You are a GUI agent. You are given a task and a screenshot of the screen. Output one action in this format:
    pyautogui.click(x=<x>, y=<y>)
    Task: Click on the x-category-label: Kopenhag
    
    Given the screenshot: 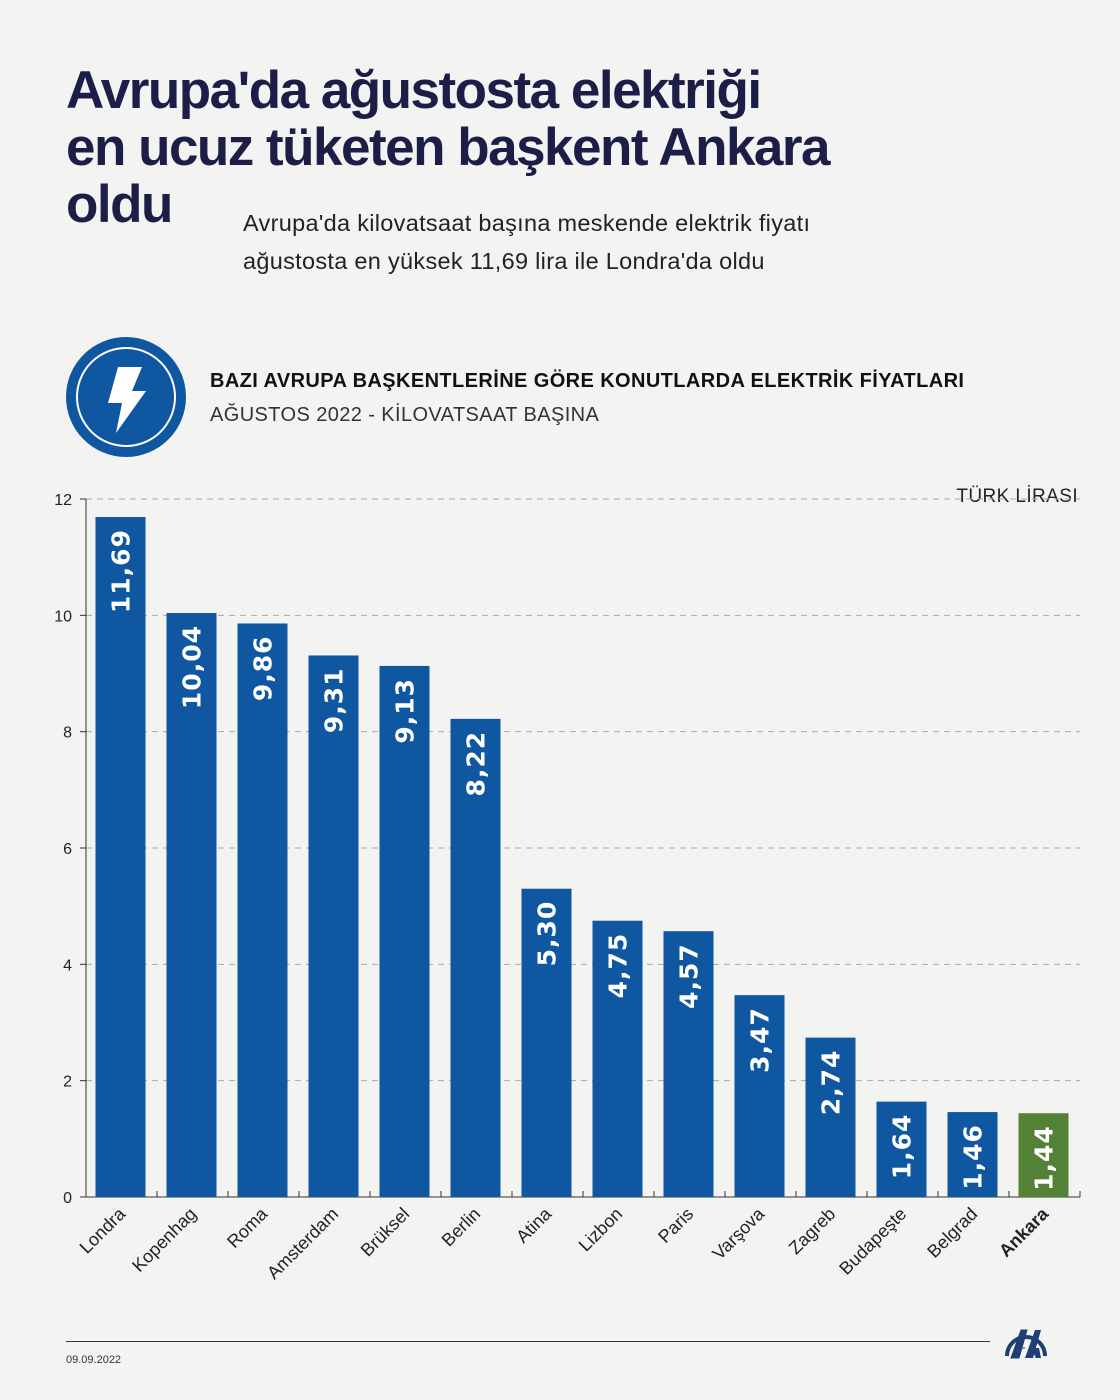 What is the action you would take?
    pyautogui.click(x=164, y=1240)
    